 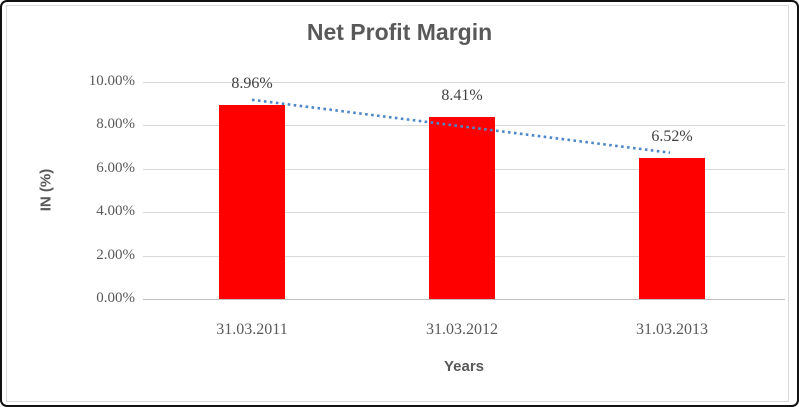 What do you see at coordinates (252, 83) in the screenshot?
I see `bar-data-label: 8.96%` at bounding box center [252, 83].